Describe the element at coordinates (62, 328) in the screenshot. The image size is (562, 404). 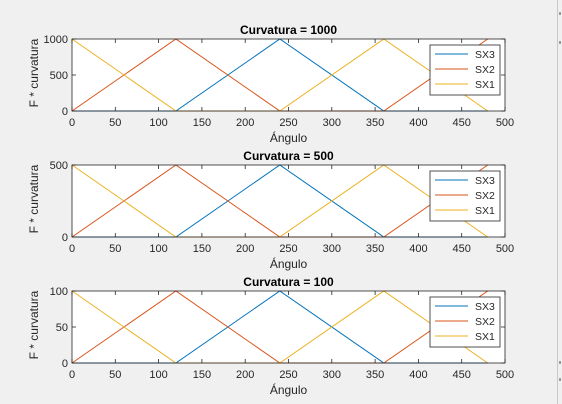
I see `y-tick-label: 50` at that location.